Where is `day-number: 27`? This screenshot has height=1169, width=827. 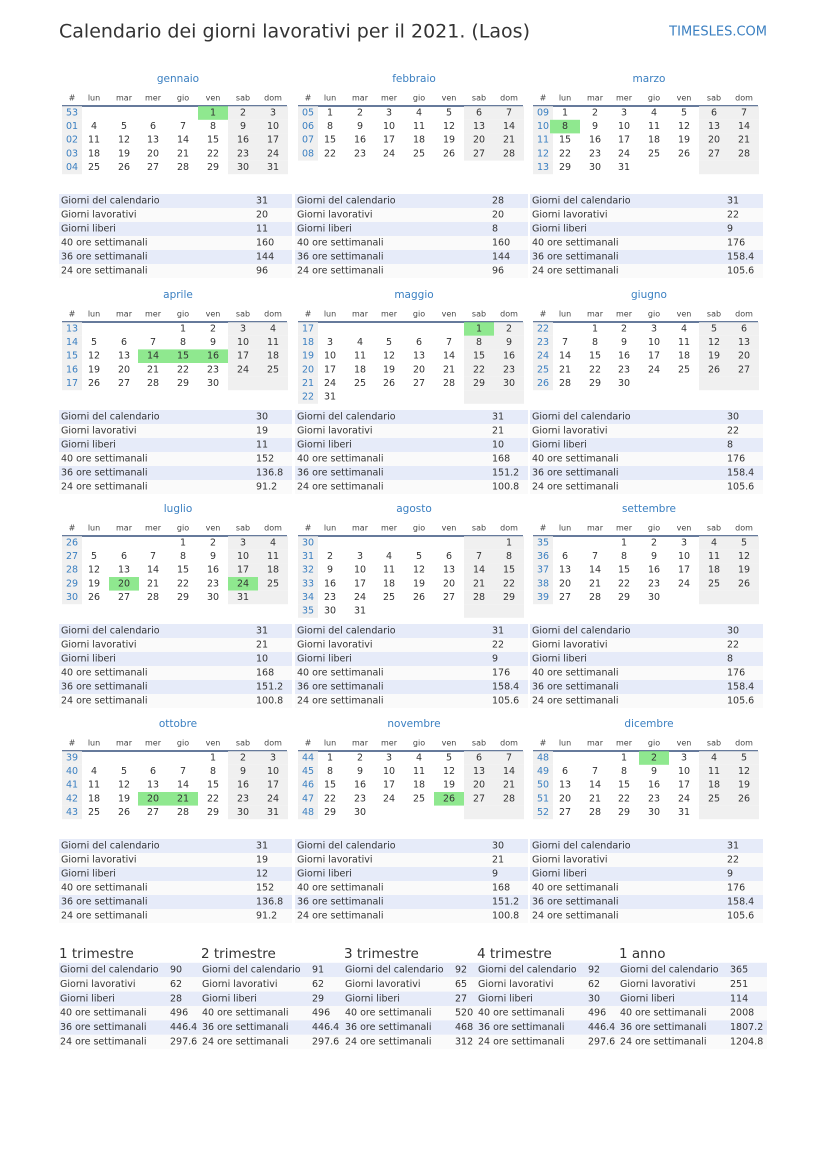 day-number: 27 is located at coordinates (153, 812).